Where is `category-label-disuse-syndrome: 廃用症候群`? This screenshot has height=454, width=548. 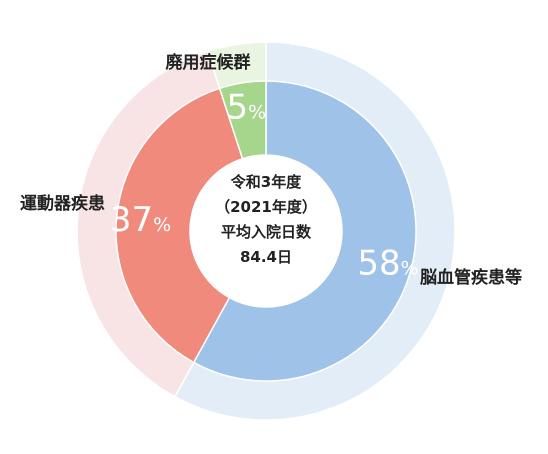 category-label-disuse-syndrome: 廃用症候群 is located at coordinates (208, 62).